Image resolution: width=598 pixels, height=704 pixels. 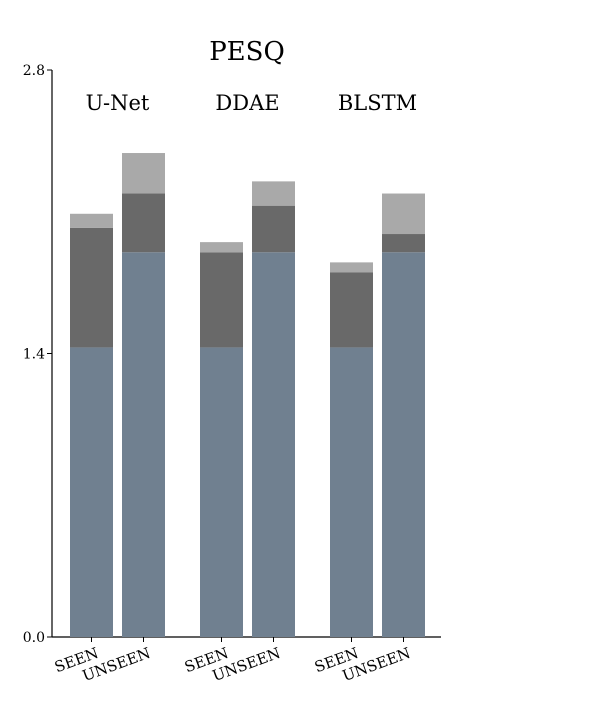 What do you see at coordinates (34, 71) in the screenshot?
I see `y-tick-label: 2.8` at bounding box center [34, 71].